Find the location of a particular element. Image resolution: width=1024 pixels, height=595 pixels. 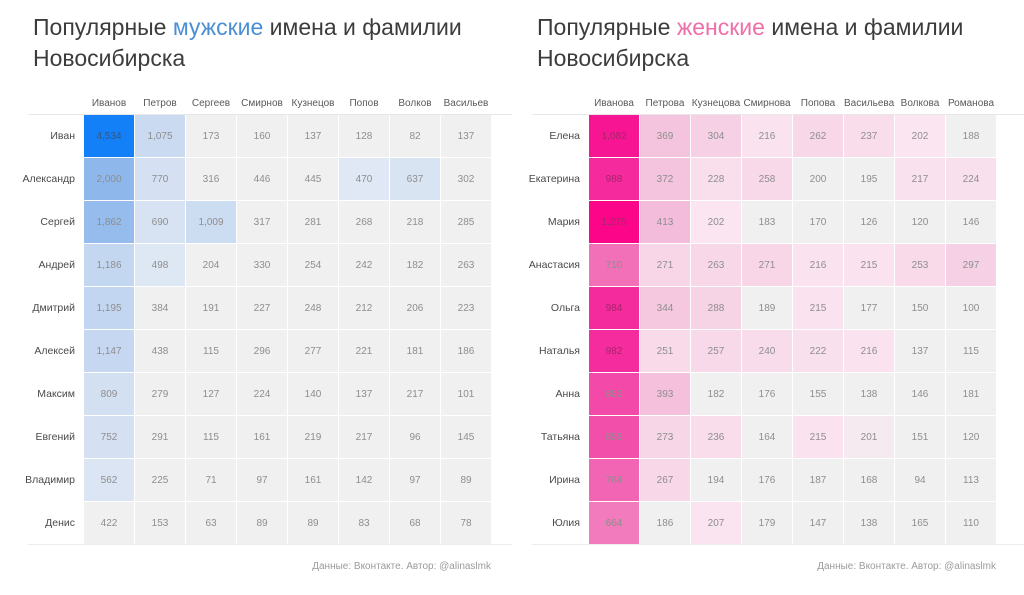

heatmap-cell: 164 is located at coordinates (767, 437).